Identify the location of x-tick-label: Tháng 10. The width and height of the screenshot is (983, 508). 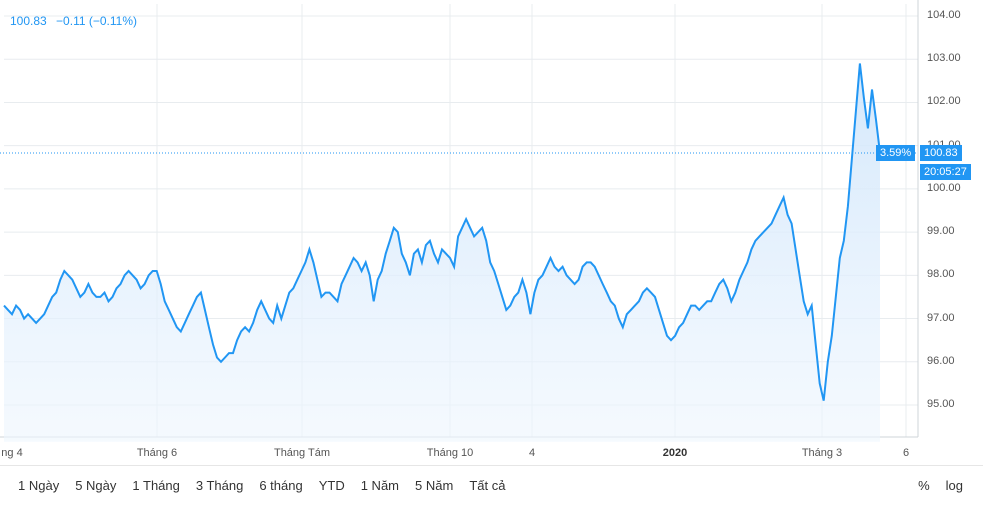
(450, 453).